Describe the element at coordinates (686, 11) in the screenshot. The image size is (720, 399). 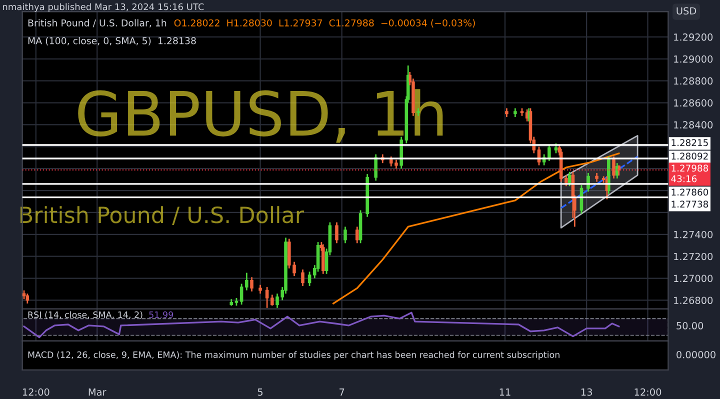
I see `text: USD` at that location.